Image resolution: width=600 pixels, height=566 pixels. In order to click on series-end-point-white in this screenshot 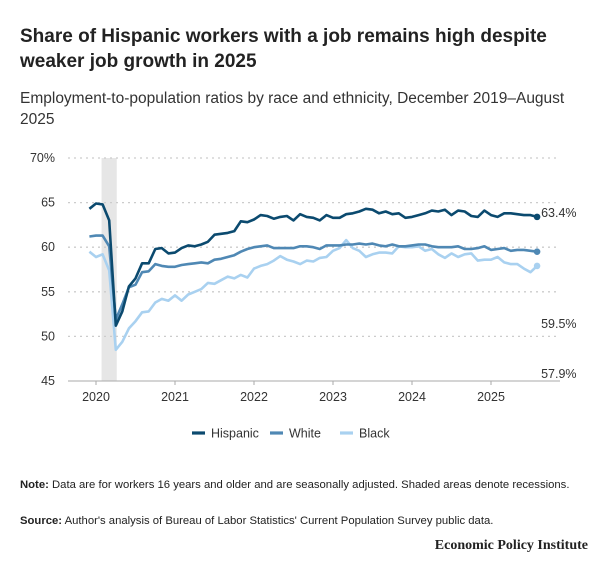, I will do `click(537, 251)`.